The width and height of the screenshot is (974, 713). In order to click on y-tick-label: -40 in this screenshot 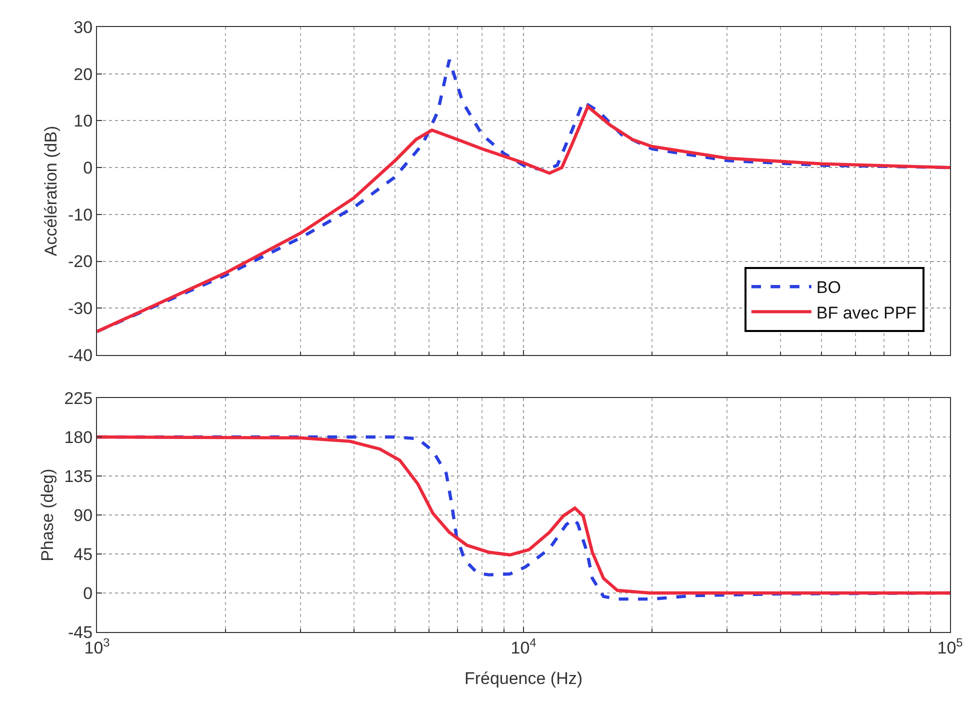, I will do `click(80, 355)`.